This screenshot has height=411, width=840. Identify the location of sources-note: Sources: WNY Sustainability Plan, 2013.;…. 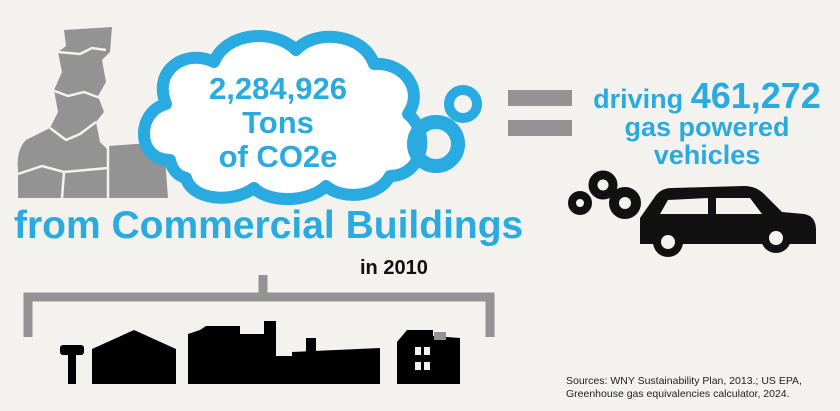
(684, 387).